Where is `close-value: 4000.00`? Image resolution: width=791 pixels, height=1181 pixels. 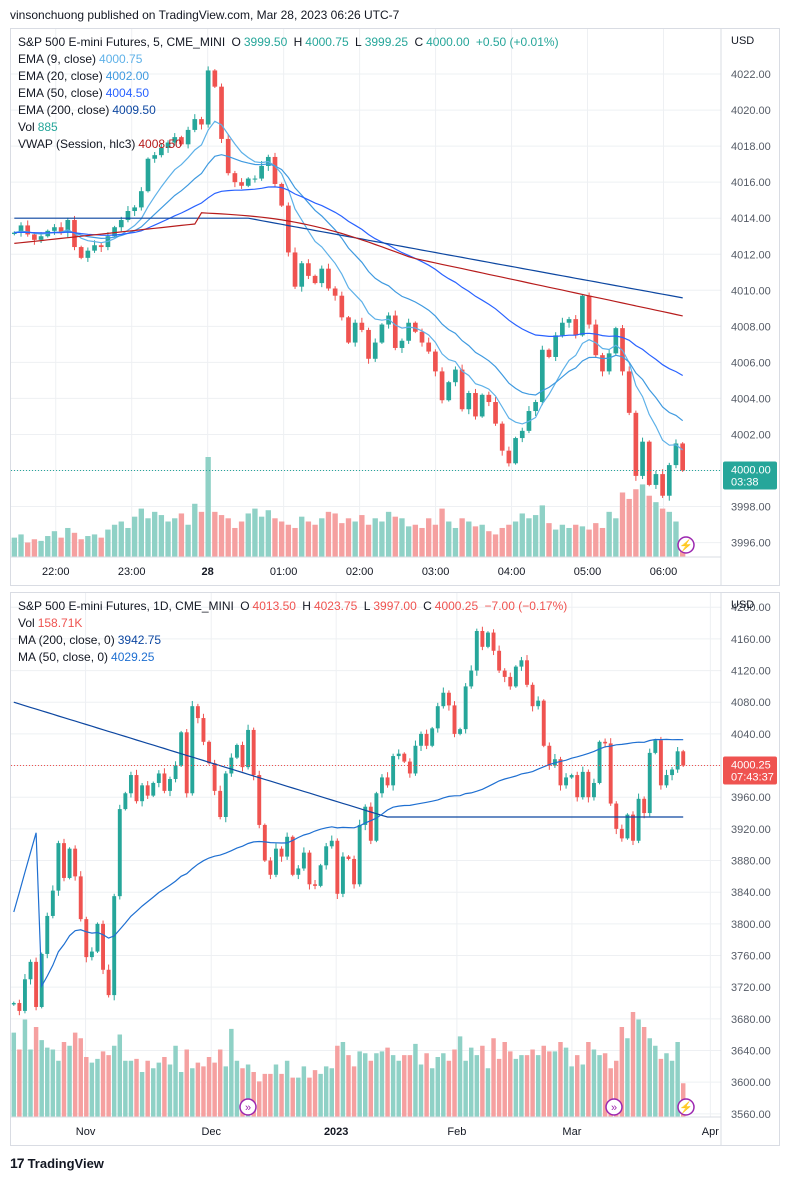 close-value: 4000.00 is located at coordinates (448, 42).